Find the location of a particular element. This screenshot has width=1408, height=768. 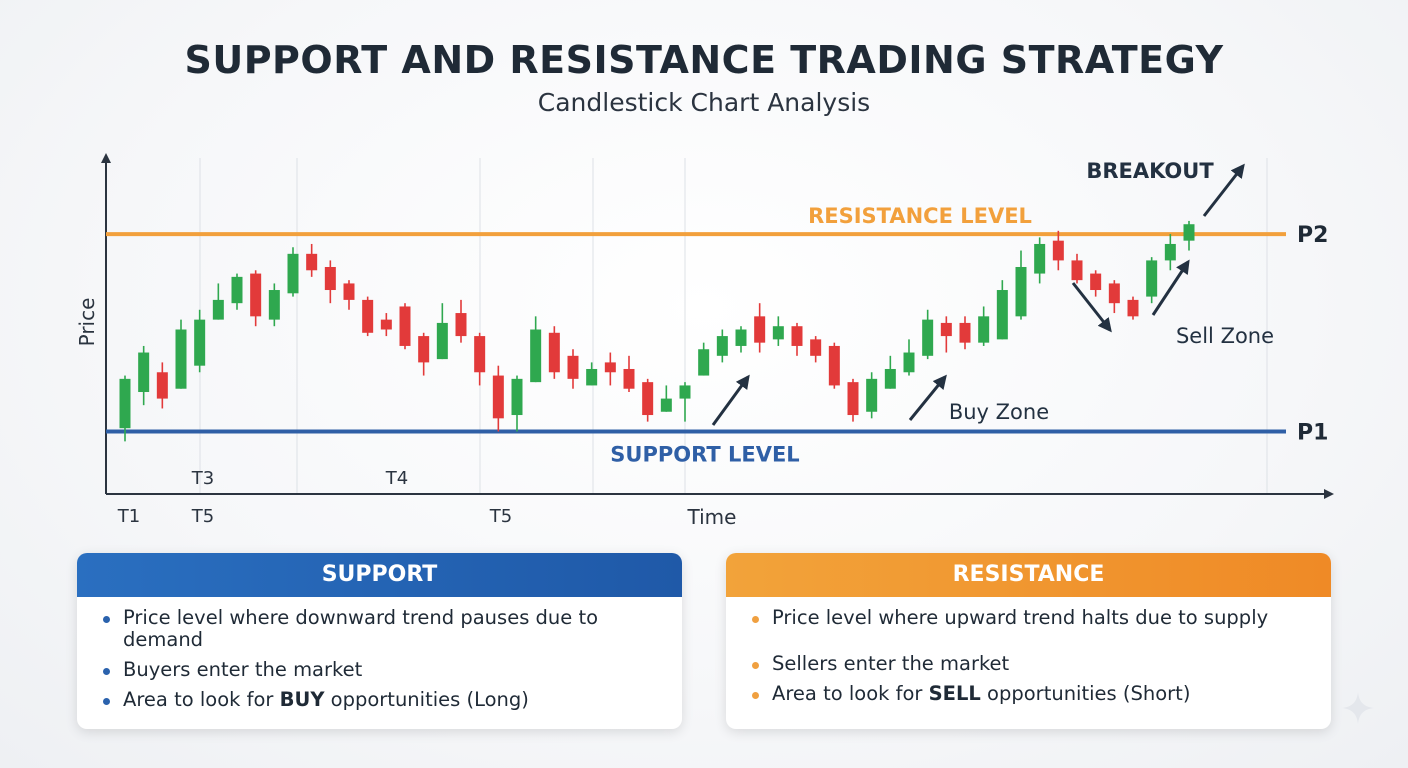

p1-marker: P1 is located at coordinates (1312, 432).